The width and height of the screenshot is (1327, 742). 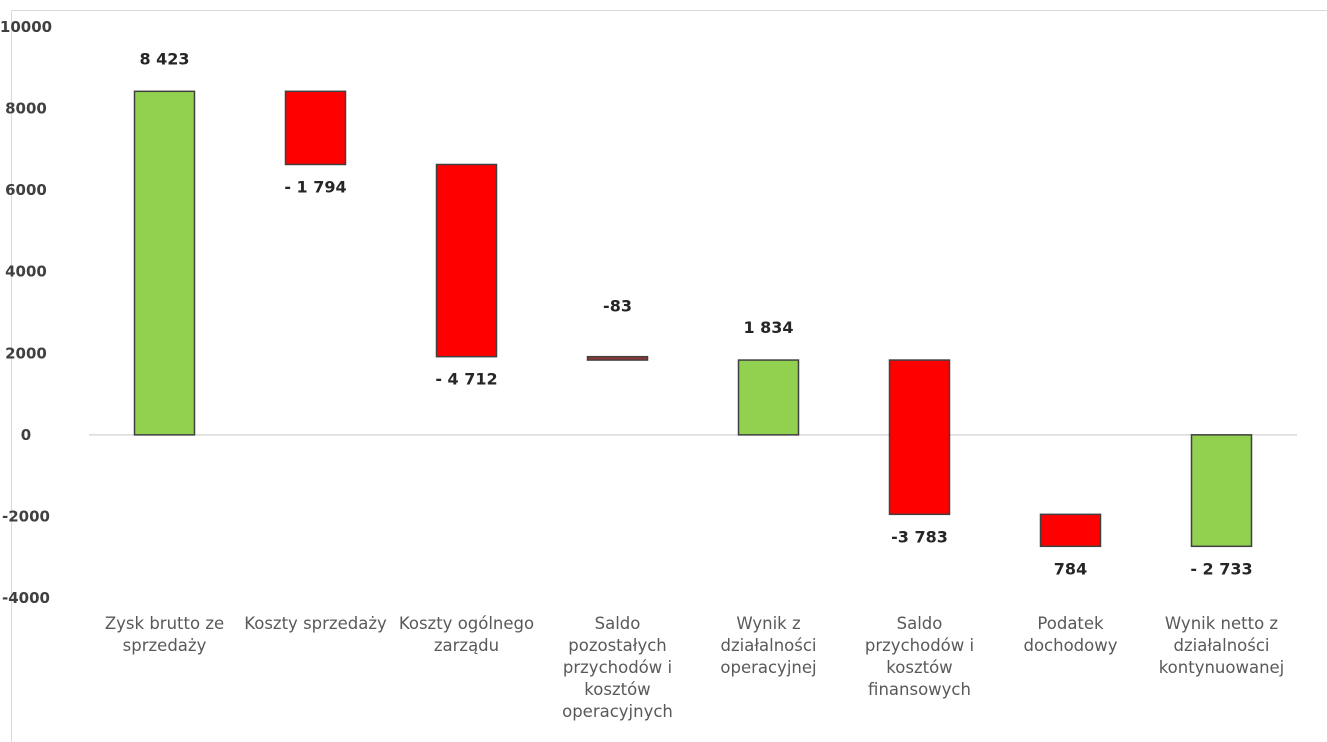 I want to click on x-category-label-line: kontynuowanej, so click(x=1221, y=667).